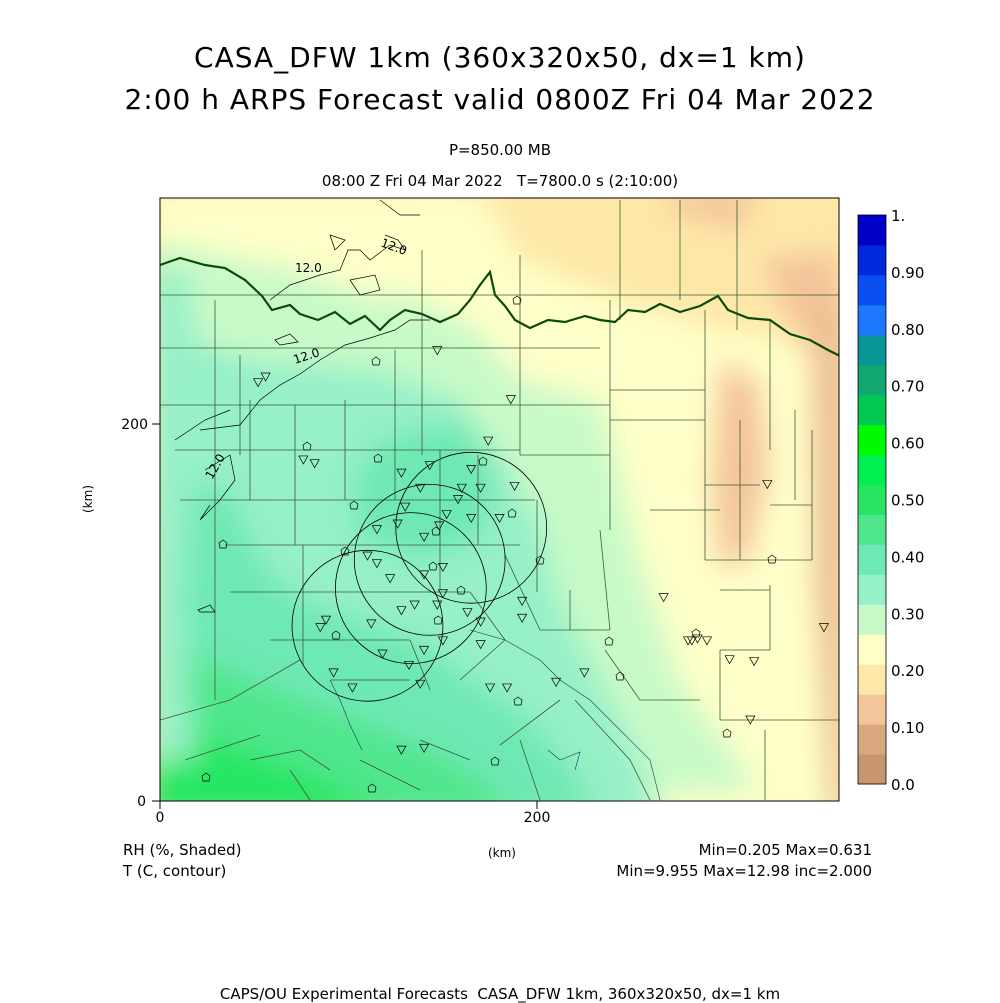  What do you see at coordinates (500, 57) in the screenshot?
I see `plot-title: CASA_DFW 1km (360x320x50, dx=1 km)` at bounding box center [500, 57].